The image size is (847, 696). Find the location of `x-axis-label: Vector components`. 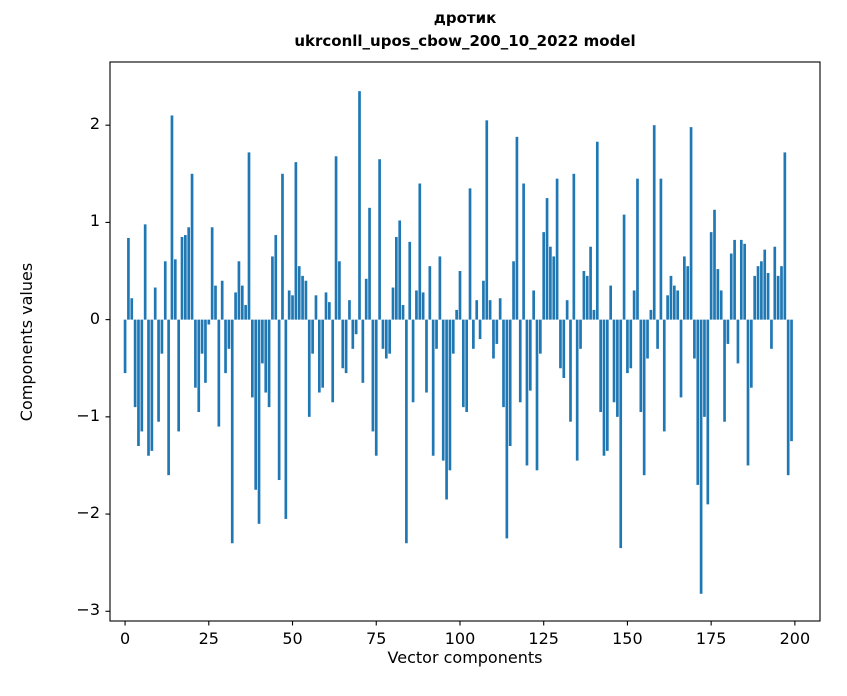

x-axis-label: Vector components is located at coordinates (465, 657).